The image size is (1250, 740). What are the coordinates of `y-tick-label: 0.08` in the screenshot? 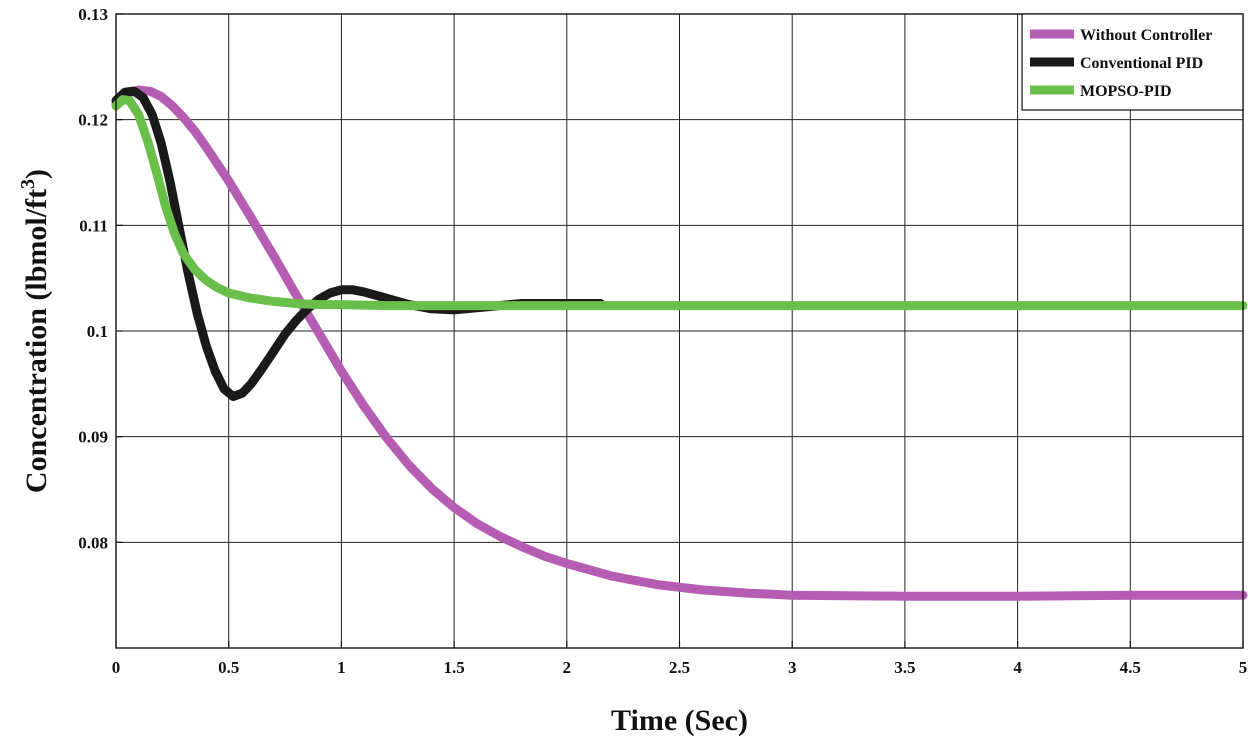 It's located at (93, 542).